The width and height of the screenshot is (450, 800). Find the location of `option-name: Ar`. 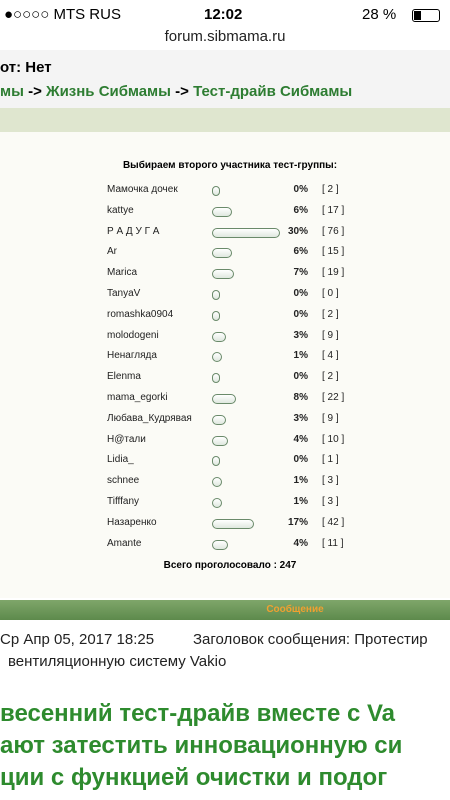

option-name: Ar is located at coordinates (112, 252).